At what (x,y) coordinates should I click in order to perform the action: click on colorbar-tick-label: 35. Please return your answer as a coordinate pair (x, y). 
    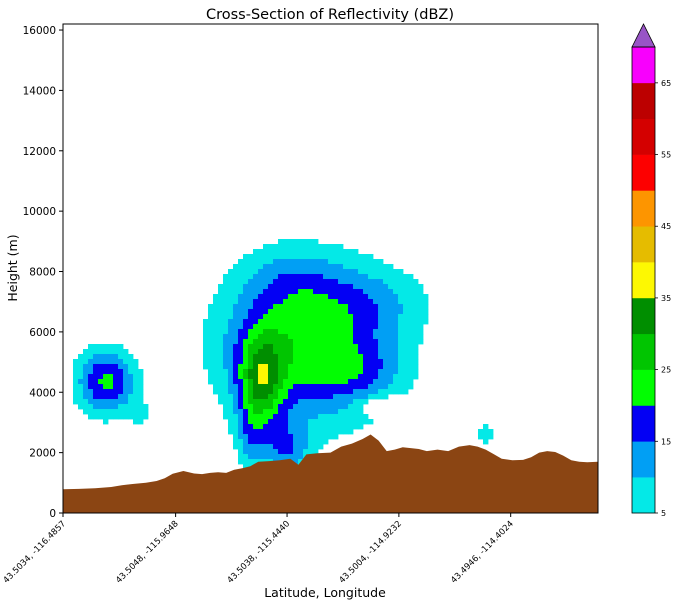
    Looking at the image, I should click on (666, 298).